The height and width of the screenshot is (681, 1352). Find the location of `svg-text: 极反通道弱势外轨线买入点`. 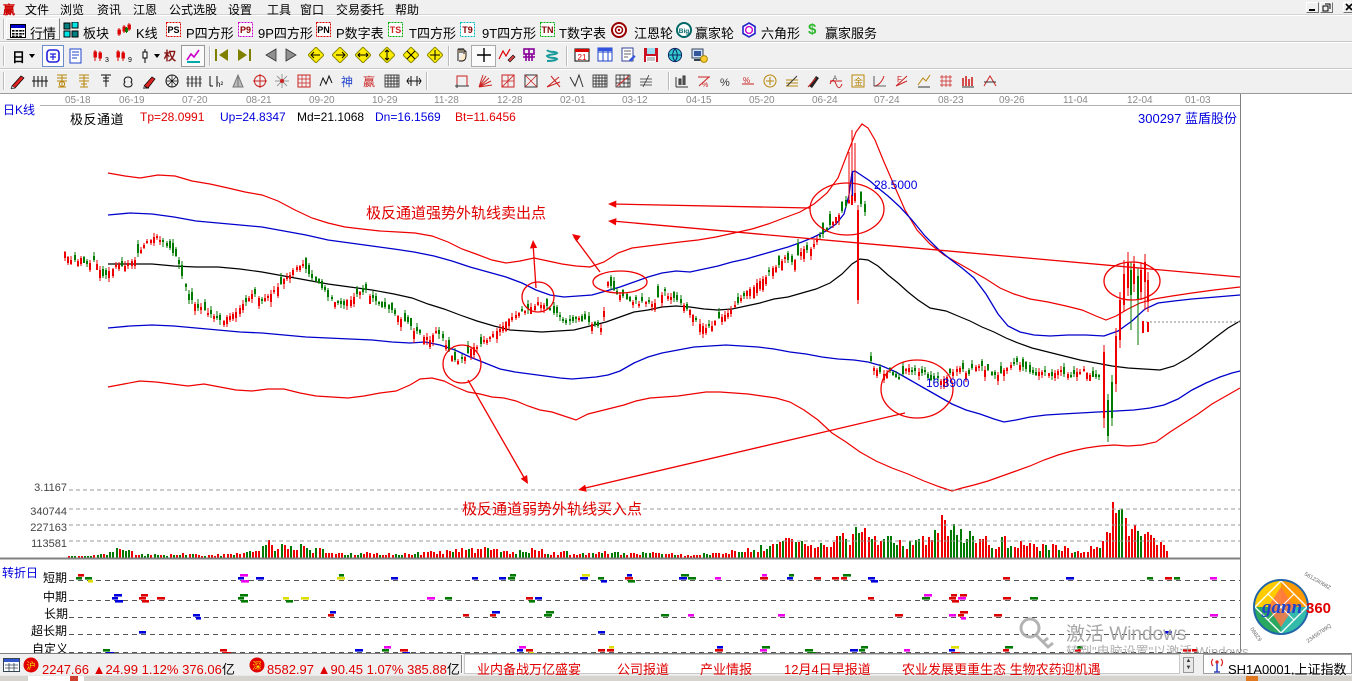

svg-text: 极反通道弱势外轨线买入点 is located at coordinates (552, 509).